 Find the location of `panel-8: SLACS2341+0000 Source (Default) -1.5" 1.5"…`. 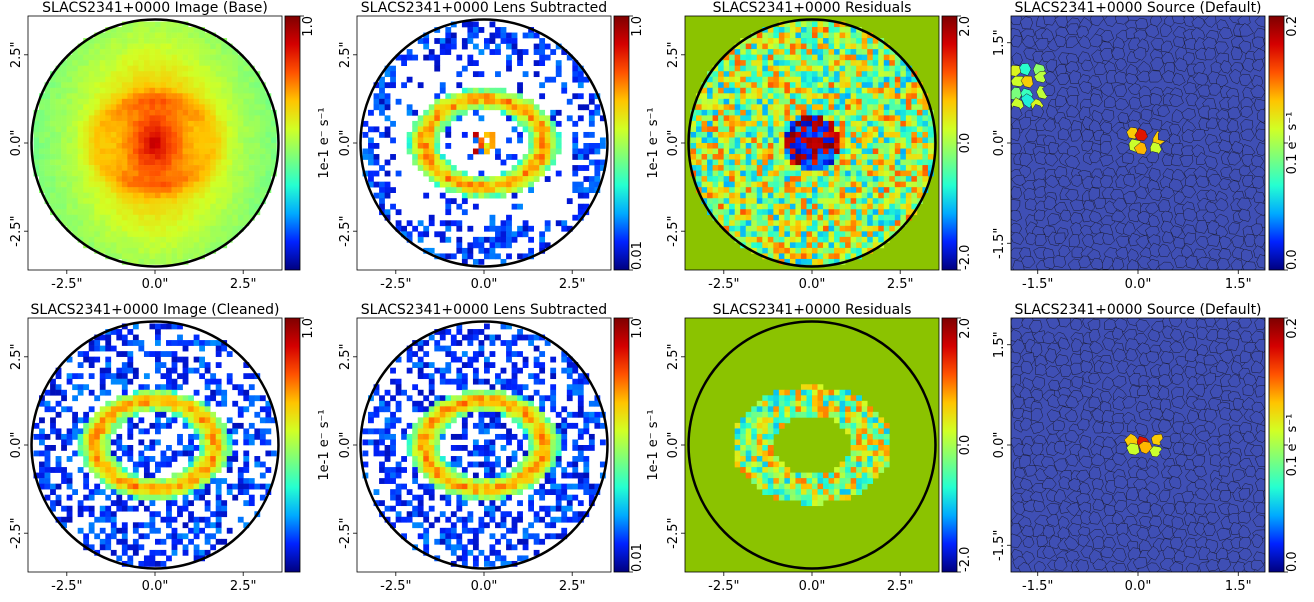

panel-8: SLACS2341+0000 Source (Default) -1.5" 1.5"… is located at coordinates (1146, 448).